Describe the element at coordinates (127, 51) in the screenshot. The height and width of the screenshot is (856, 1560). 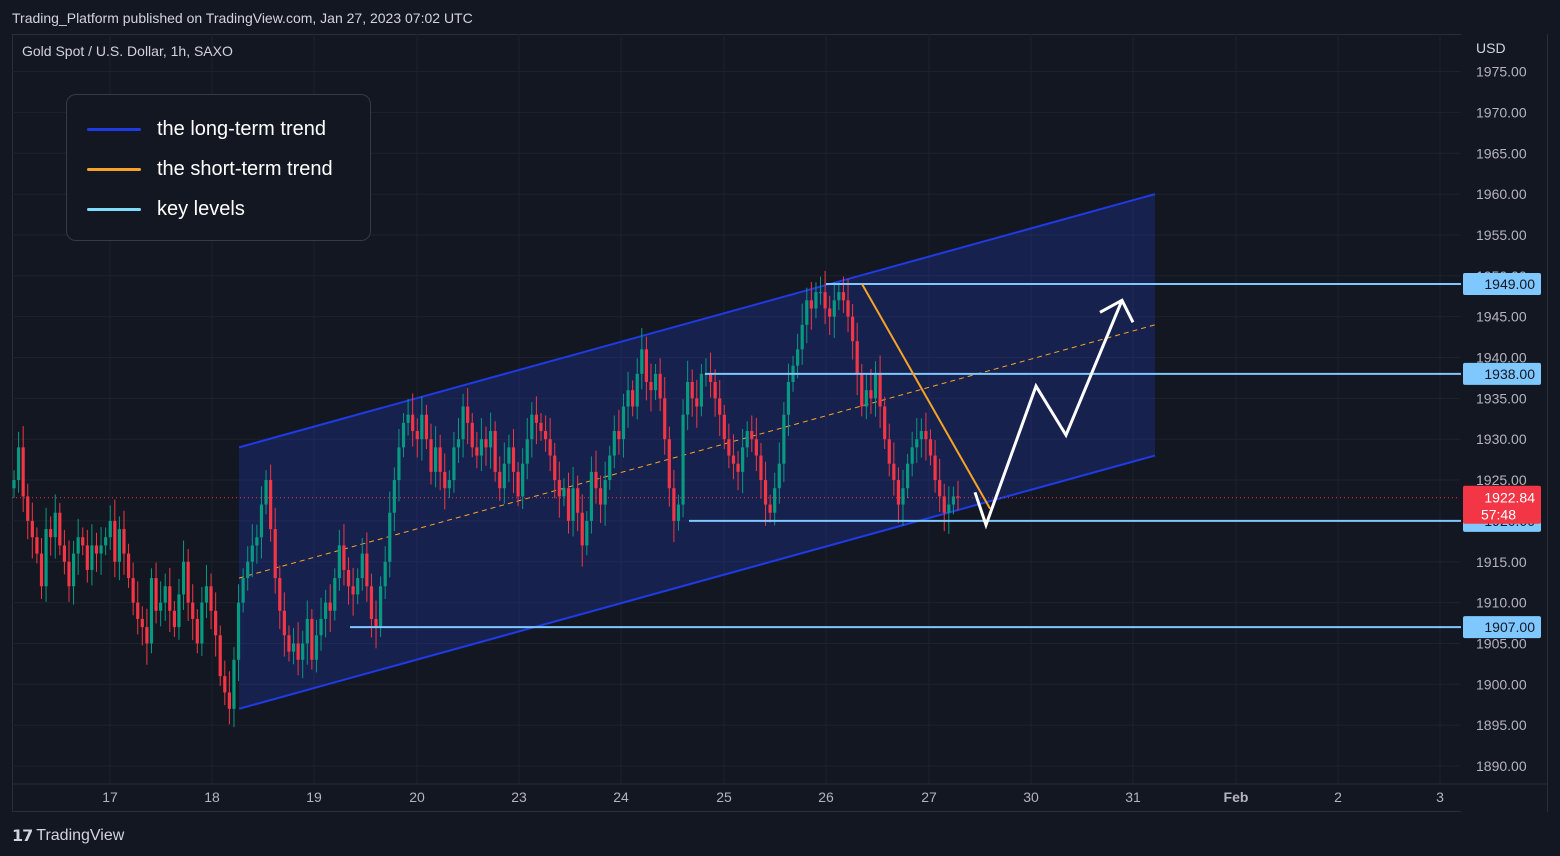
I see `symbol-title: Gold Spot / U.S. Dollar, 1h, SAXO` at that location.